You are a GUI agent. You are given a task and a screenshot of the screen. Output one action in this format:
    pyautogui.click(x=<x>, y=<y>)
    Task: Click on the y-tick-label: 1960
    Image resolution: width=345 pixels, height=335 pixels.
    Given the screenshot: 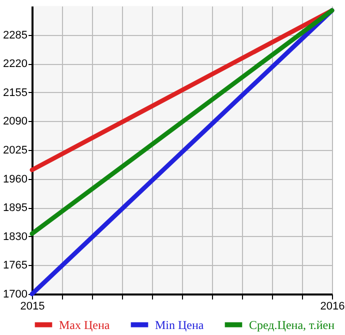 What is the action you would take?
    pyautogui.click(x=15, y=179)
    